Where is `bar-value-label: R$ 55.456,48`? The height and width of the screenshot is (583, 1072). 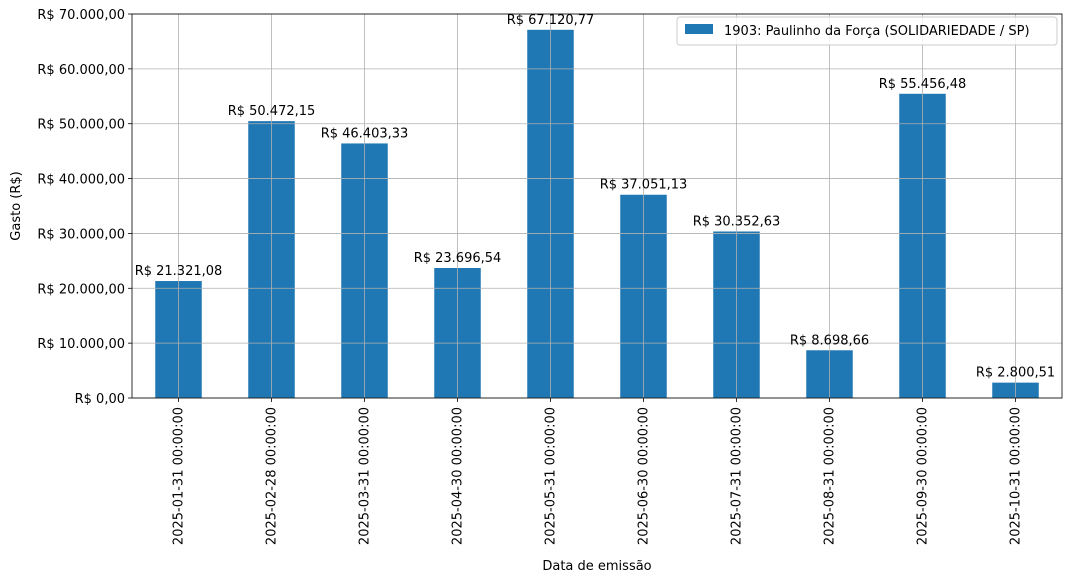 bar-value-label: R$ 55.456,48 is located at coordinates (923, 84).